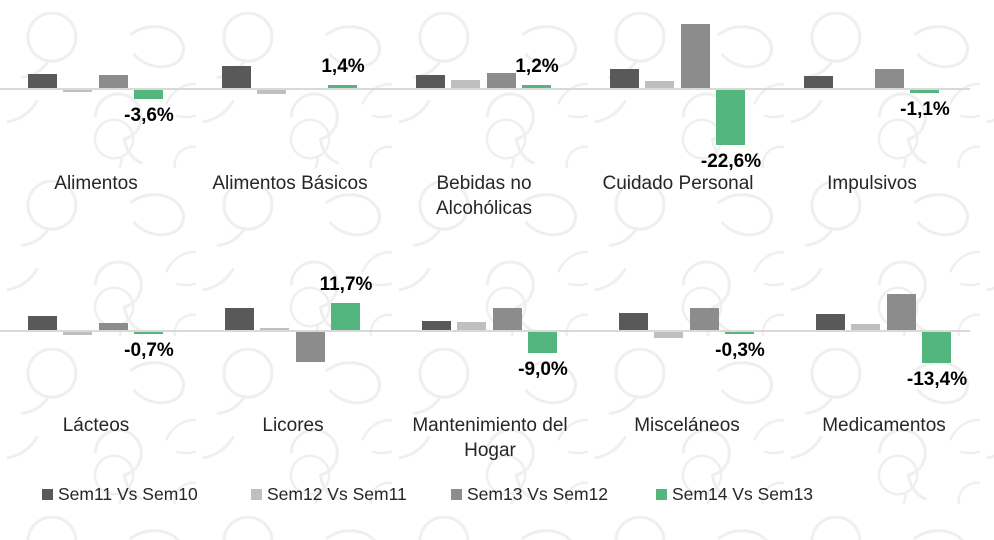  I want to click on category-label: Licores, so click(293, 425).